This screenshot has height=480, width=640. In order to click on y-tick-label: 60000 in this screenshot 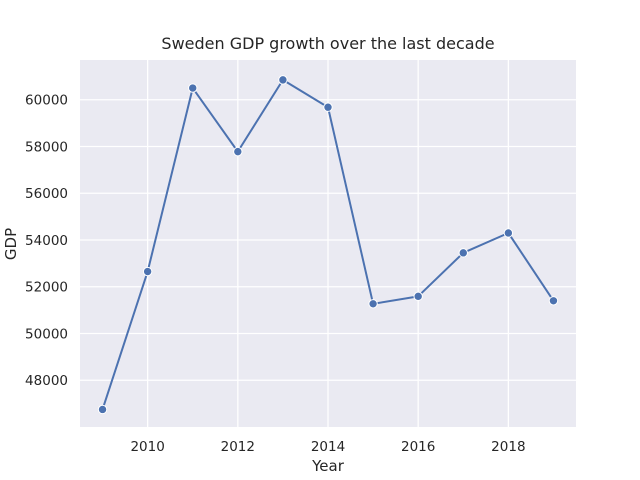, I will do `click(46, 101)`.